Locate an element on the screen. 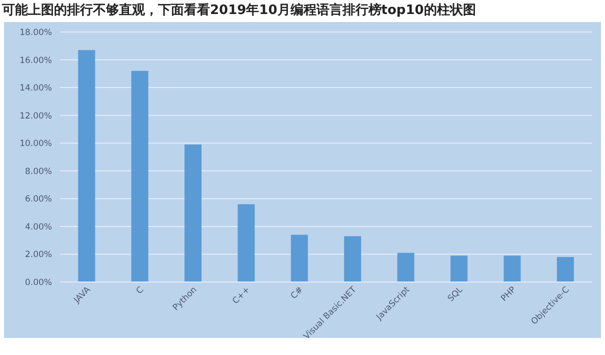 The height and width of the screenshot is (355, 605). y-tick-label: 6.00% is located at coordinates (38, 199).